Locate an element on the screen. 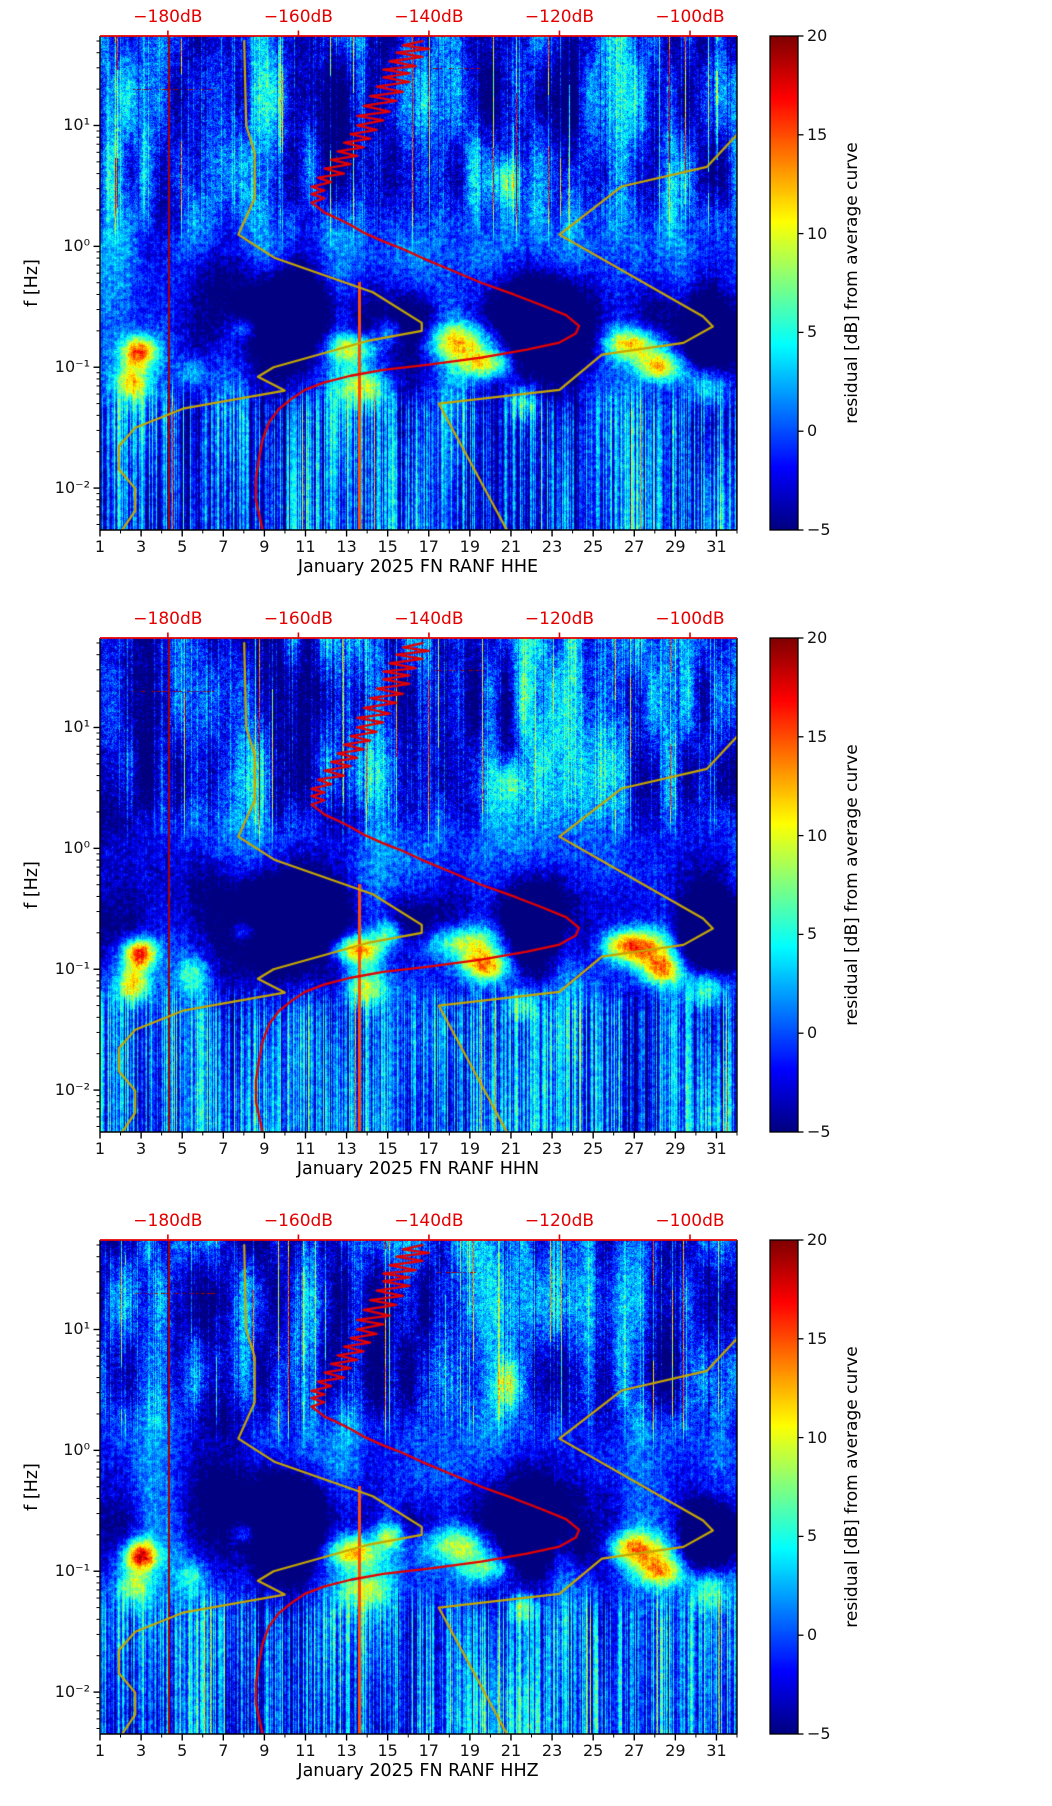  x-axis-title: January 2025 FN RANF HHE is located at coordinates (418, 567).